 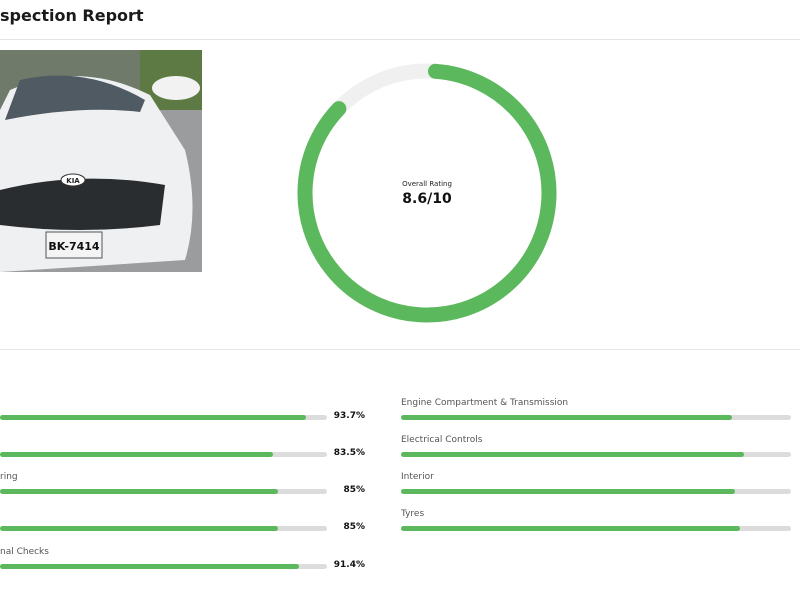 I want to click on category-row: 83.5%, so click(x=400, y=450).